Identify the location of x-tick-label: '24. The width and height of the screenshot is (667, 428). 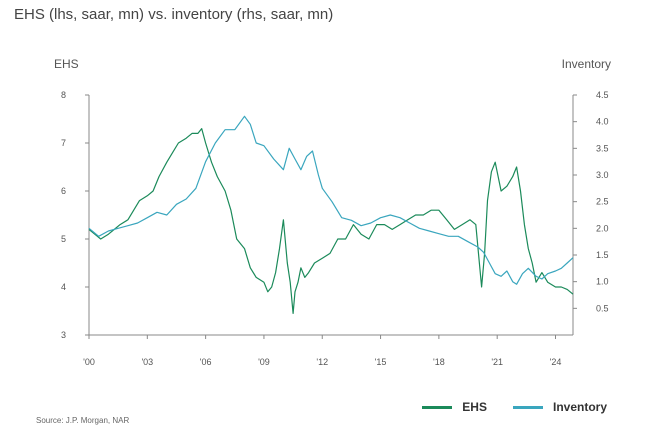
(556, 362).